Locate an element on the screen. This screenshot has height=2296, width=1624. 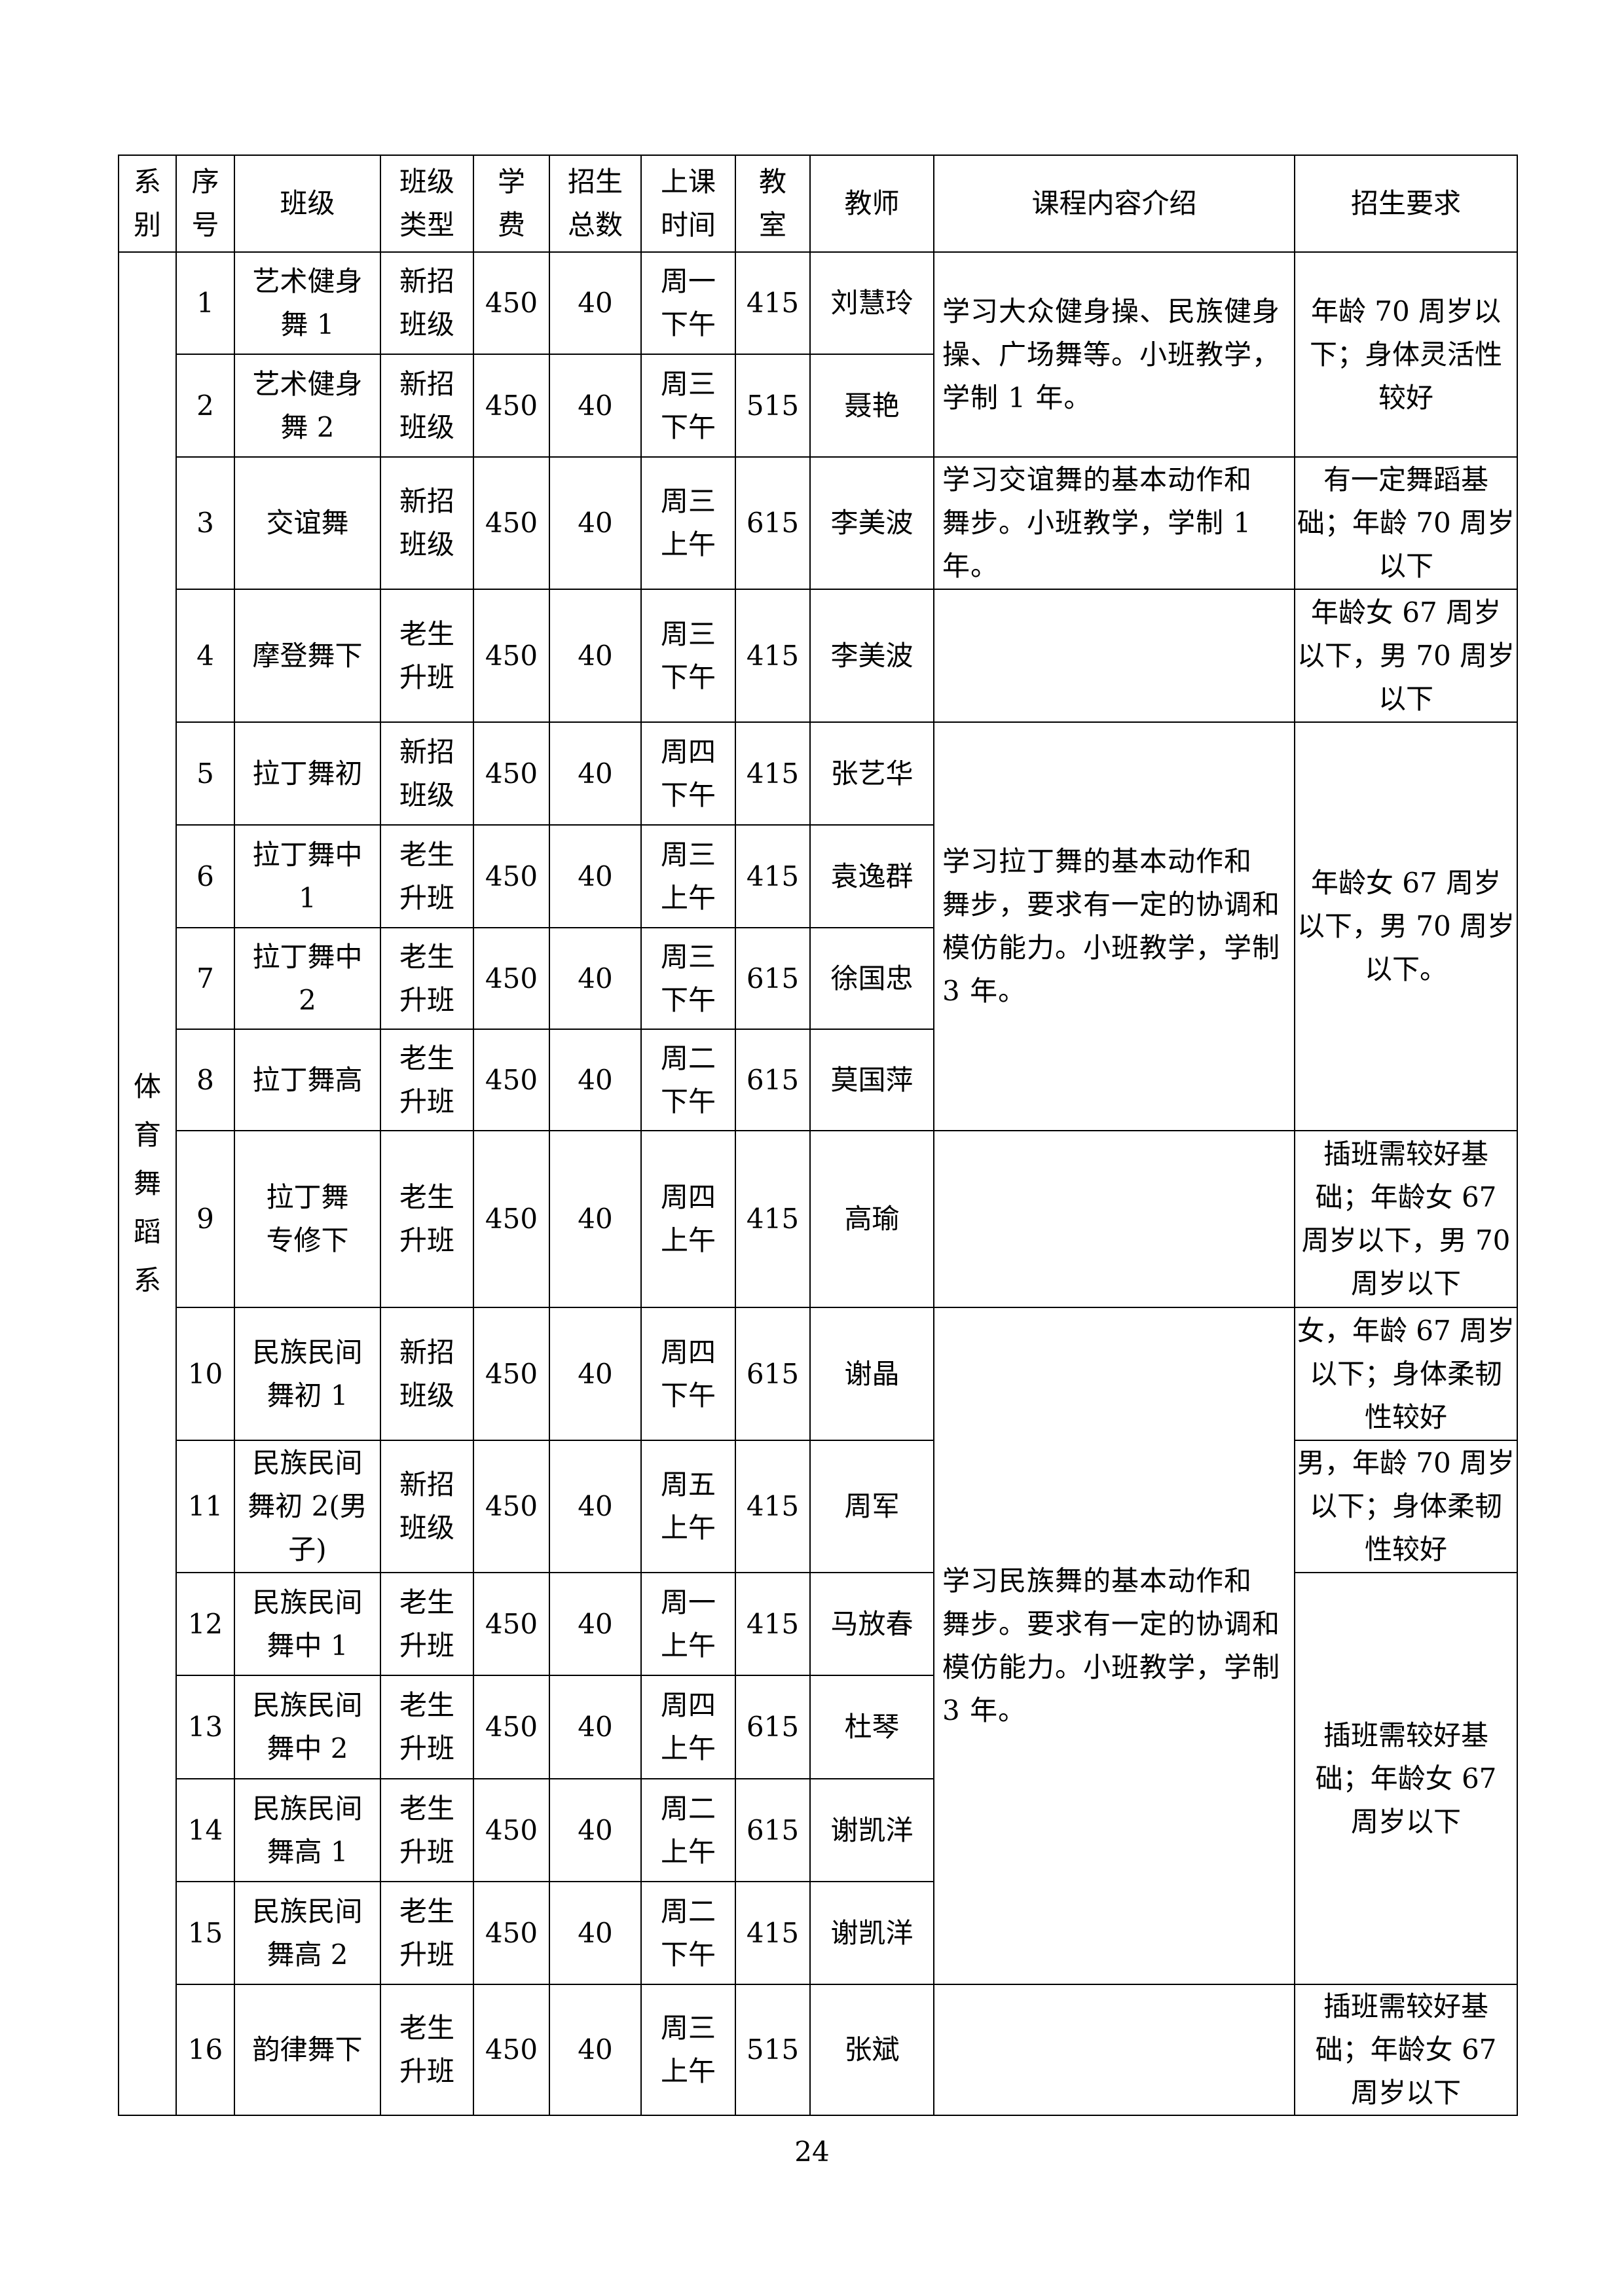
cell-time: 周四 下午 is located at coordinates (688, 773).